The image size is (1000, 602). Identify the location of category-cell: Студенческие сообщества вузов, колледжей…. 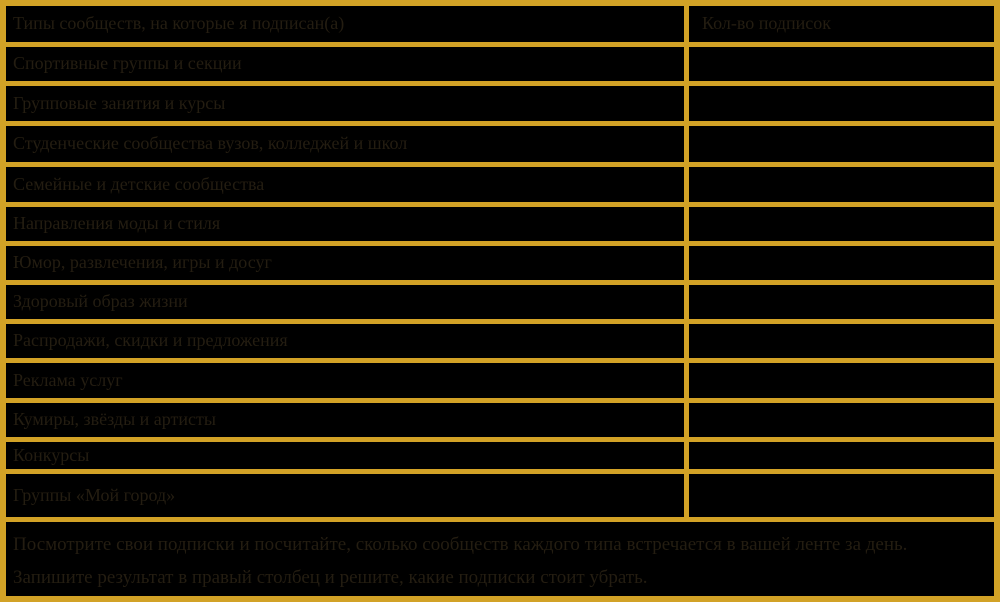
(347, 144).